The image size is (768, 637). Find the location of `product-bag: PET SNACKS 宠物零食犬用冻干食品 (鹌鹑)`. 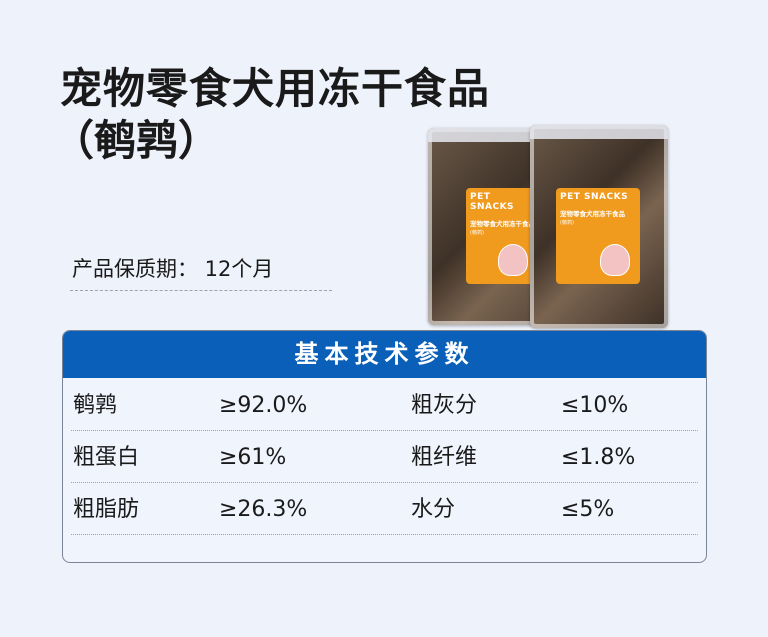

product-bag: PET SNACKS 宠物零食犬用冻干食品 (鹌鹑) is located at coordinates (599, 226).